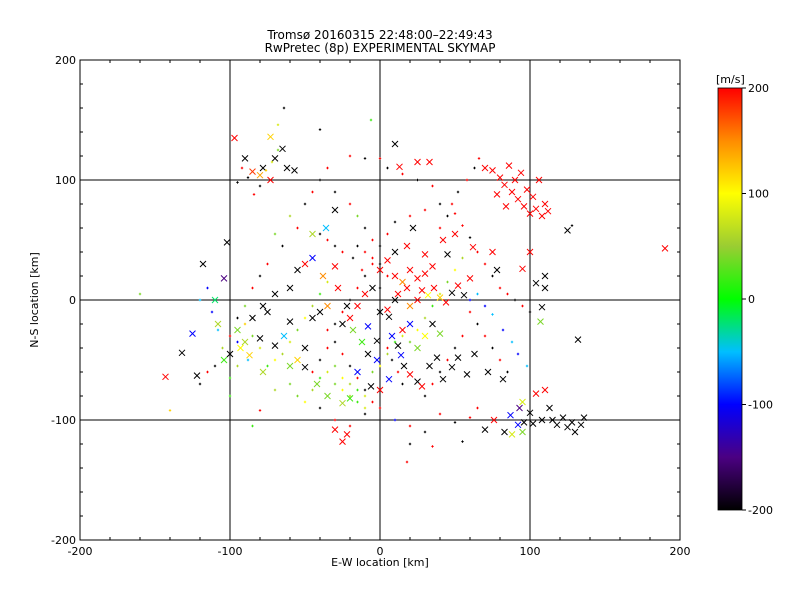 The width and height of the screenshot is (800, 600). Describe the element at coordinates (730, 299) in the screenshot. I see `colorbar` at that location.